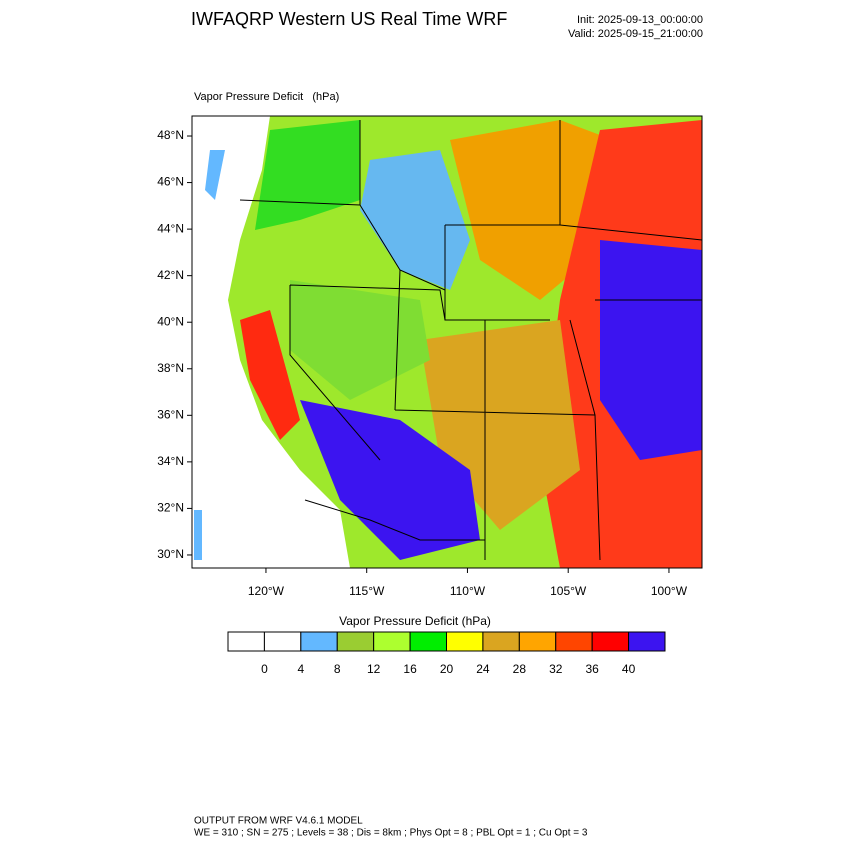  What do you see at coordinates (170, 182) in the screenshot?
I see `lat-tick-label: 46°N` at bounding box center [170, 182].